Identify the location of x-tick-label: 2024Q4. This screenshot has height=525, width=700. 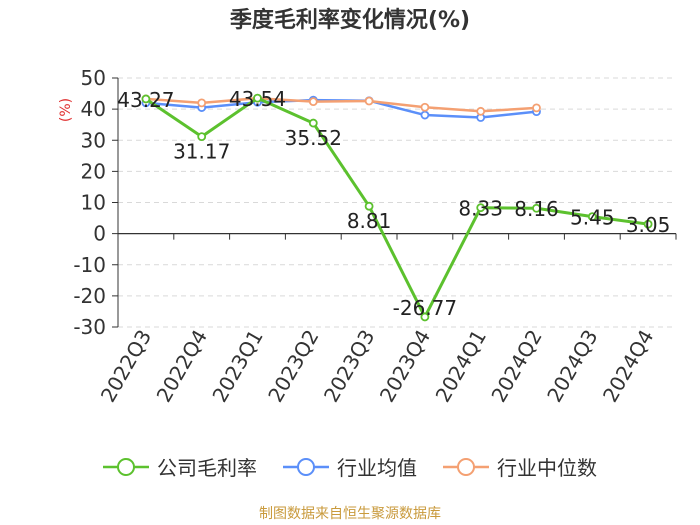
(628, 366).